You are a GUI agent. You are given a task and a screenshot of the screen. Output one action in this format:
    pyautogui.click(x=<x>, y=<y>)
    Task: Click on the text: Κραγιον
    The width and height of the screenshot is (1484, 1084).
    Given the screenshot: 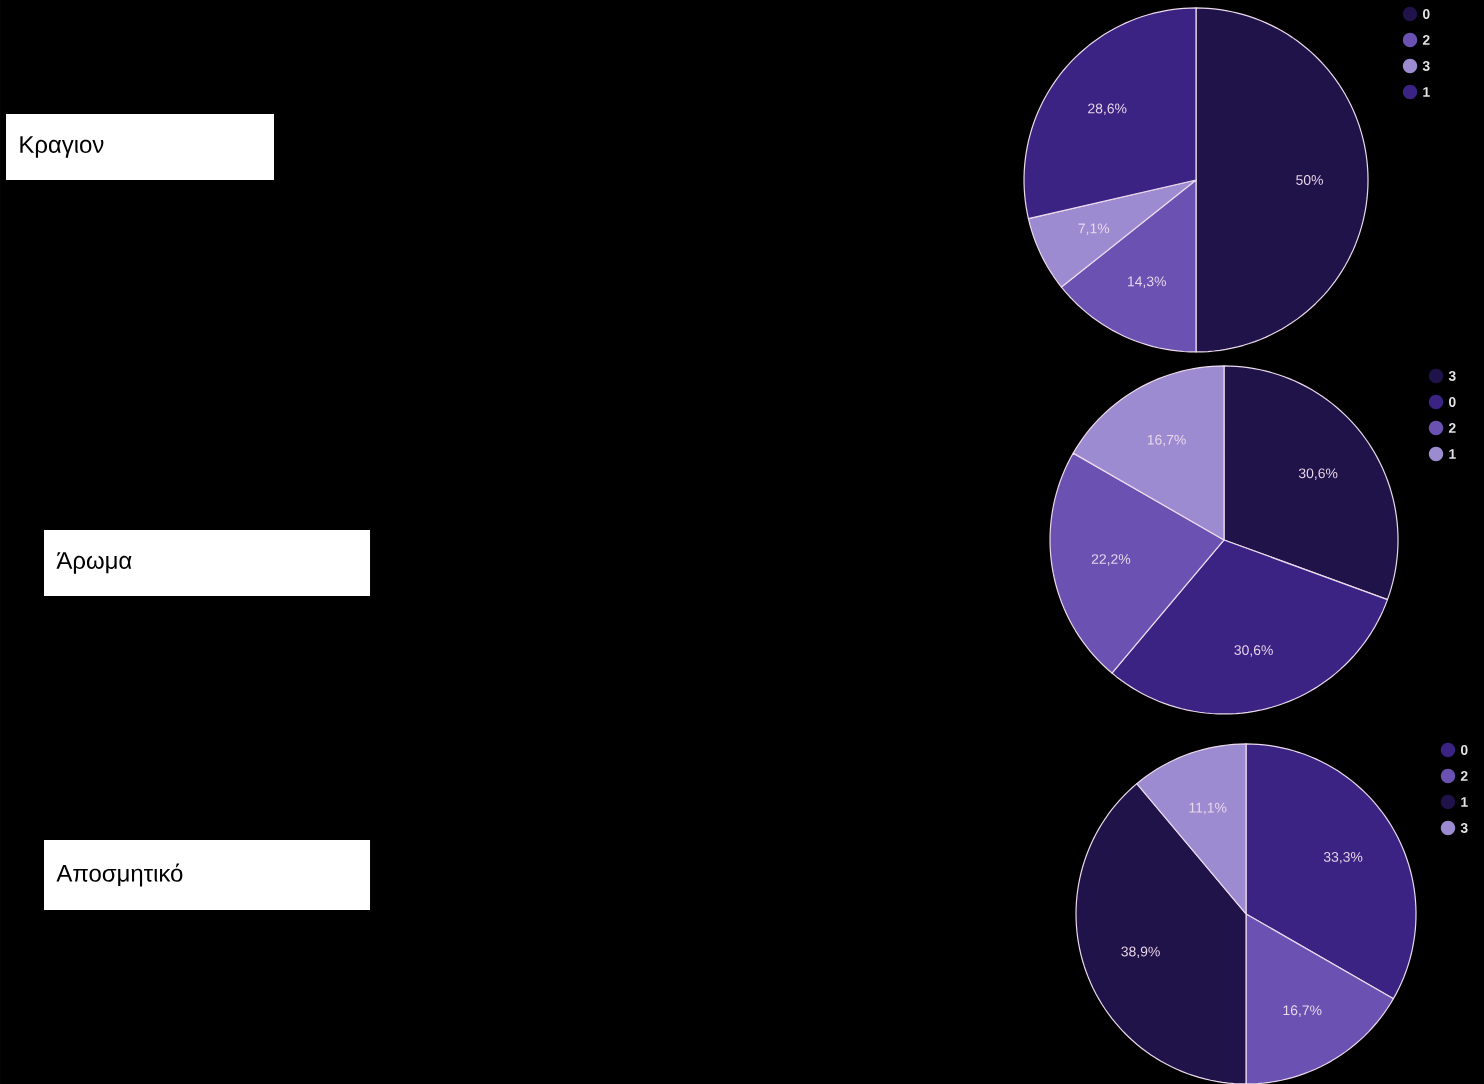 What is the action you would take?
    pyautogui.click(x=62, y=147)
    